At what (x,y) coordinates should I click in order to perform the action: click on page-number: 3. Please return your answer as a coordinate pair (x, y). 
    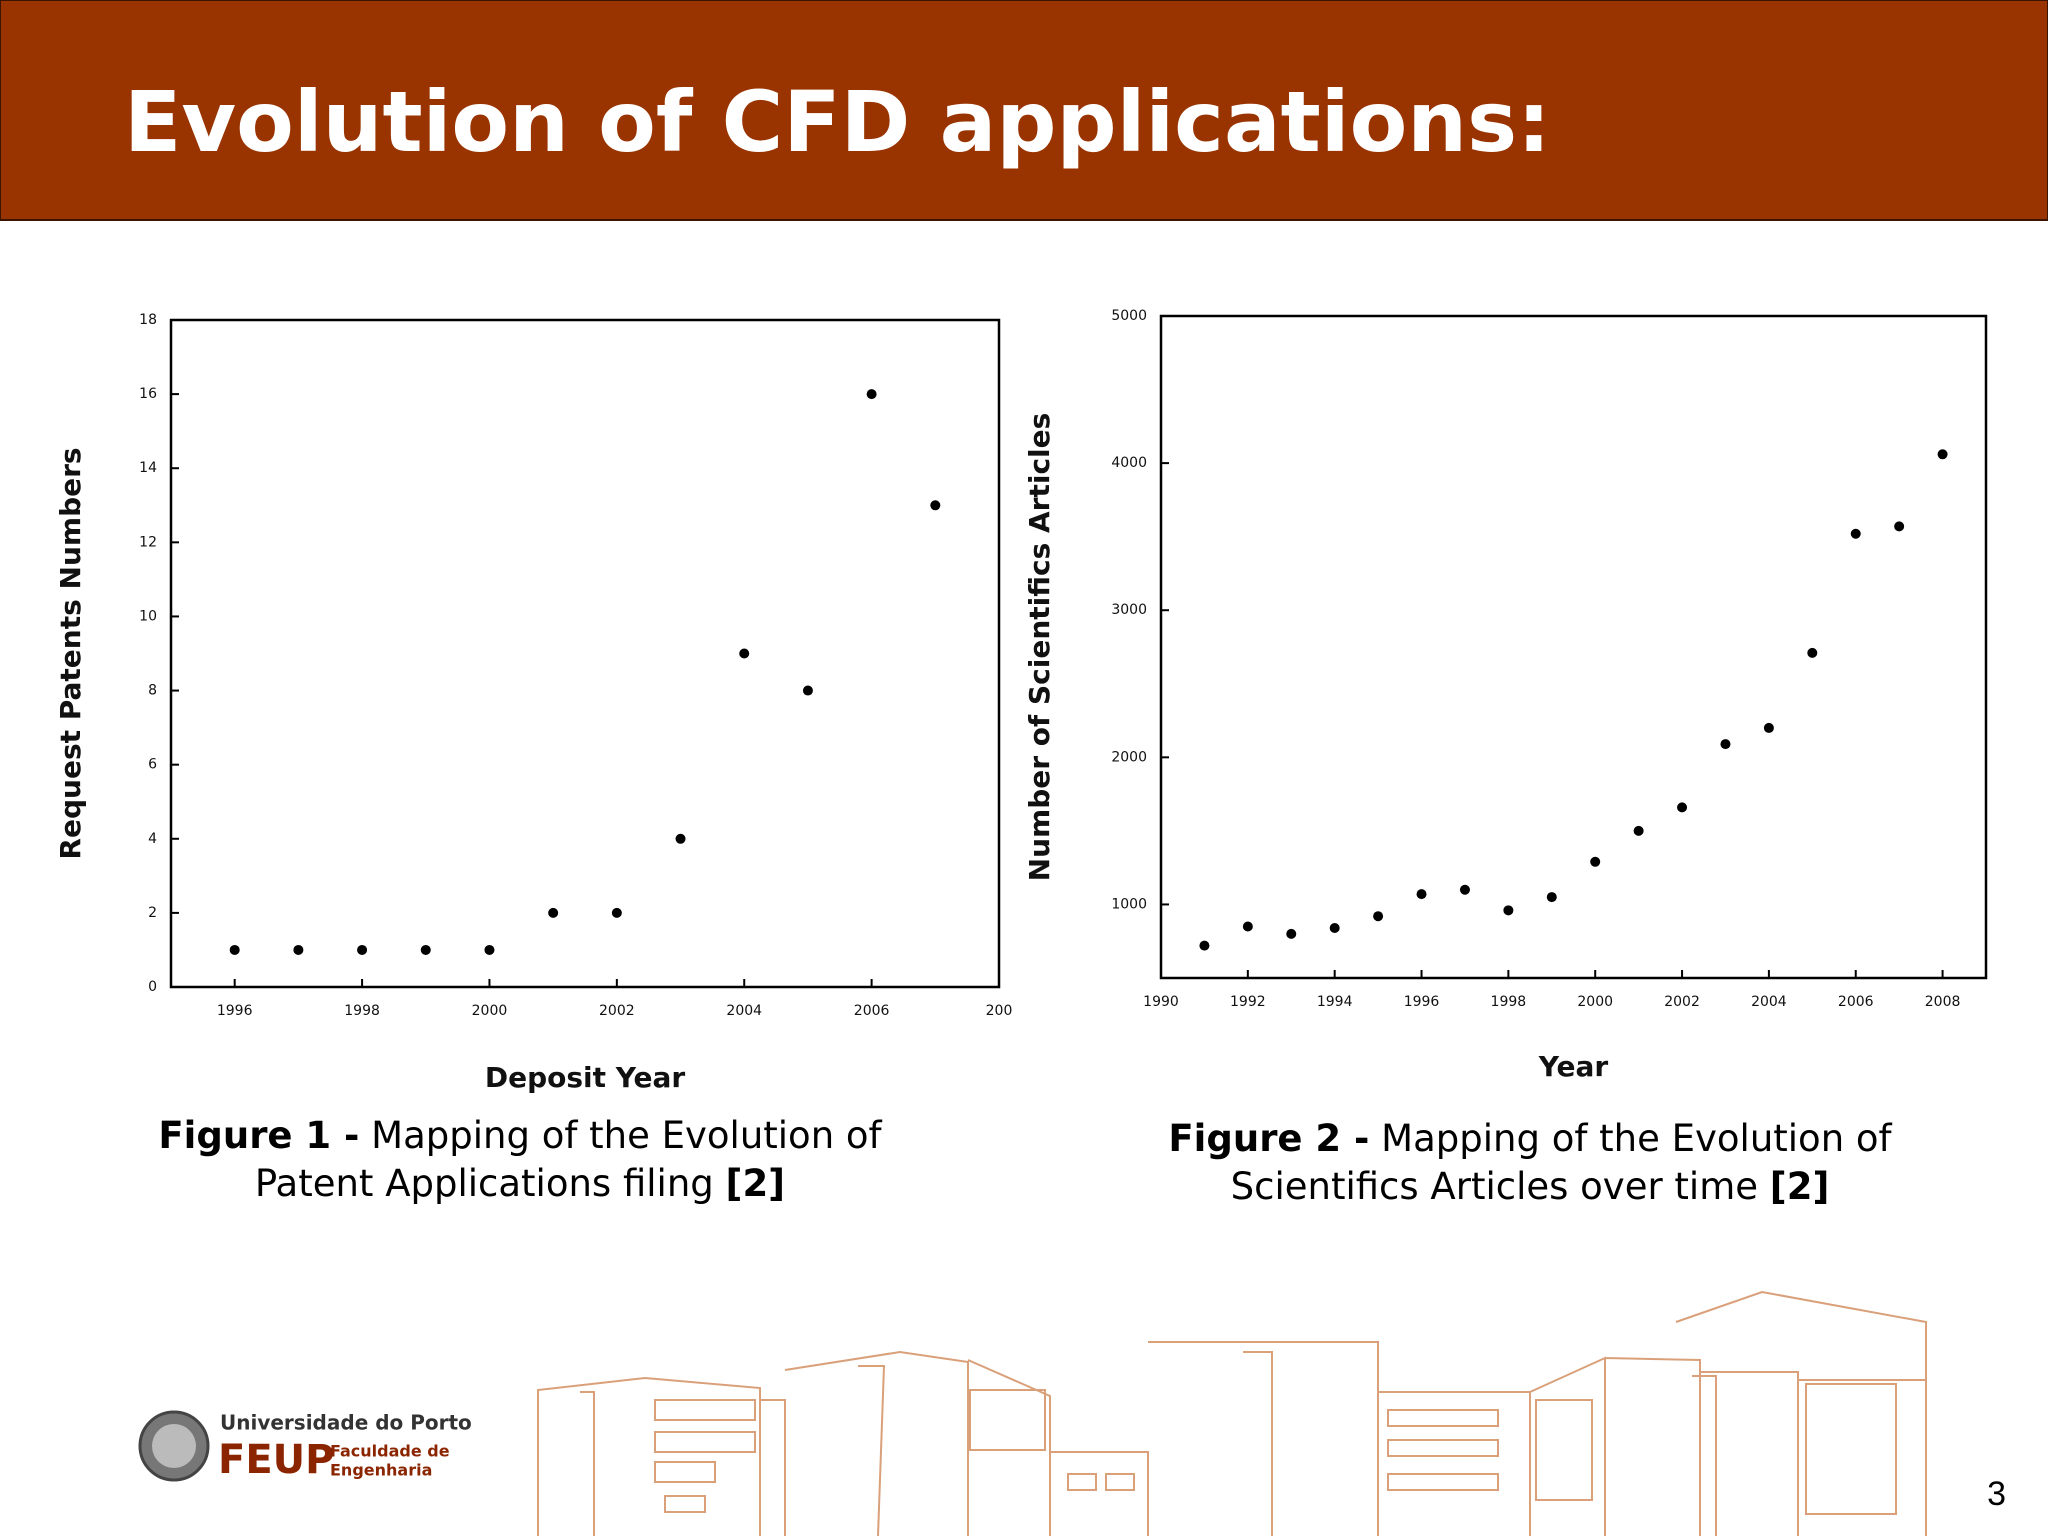
    Looking at the image, I should click on (1996, 1494).